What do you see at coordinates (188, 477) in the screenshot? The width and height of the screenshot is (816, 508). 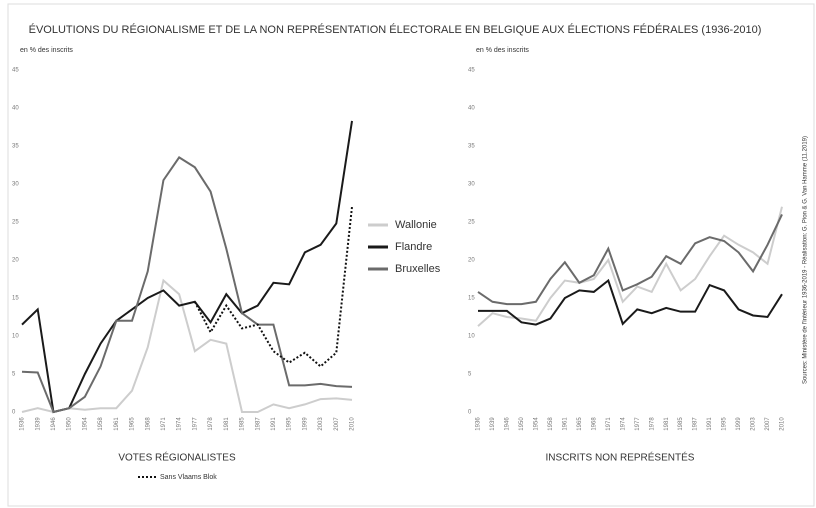 I see `legend-label: Sans Vlaams Blok` at bounding box center [188, 477].